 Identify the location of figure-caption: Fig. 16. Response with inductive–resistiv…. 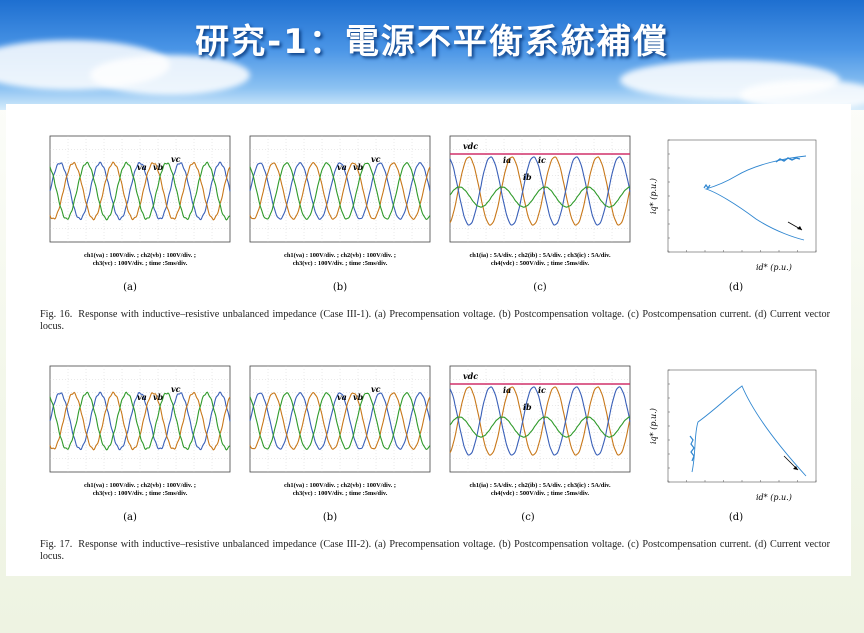
(435, 320).